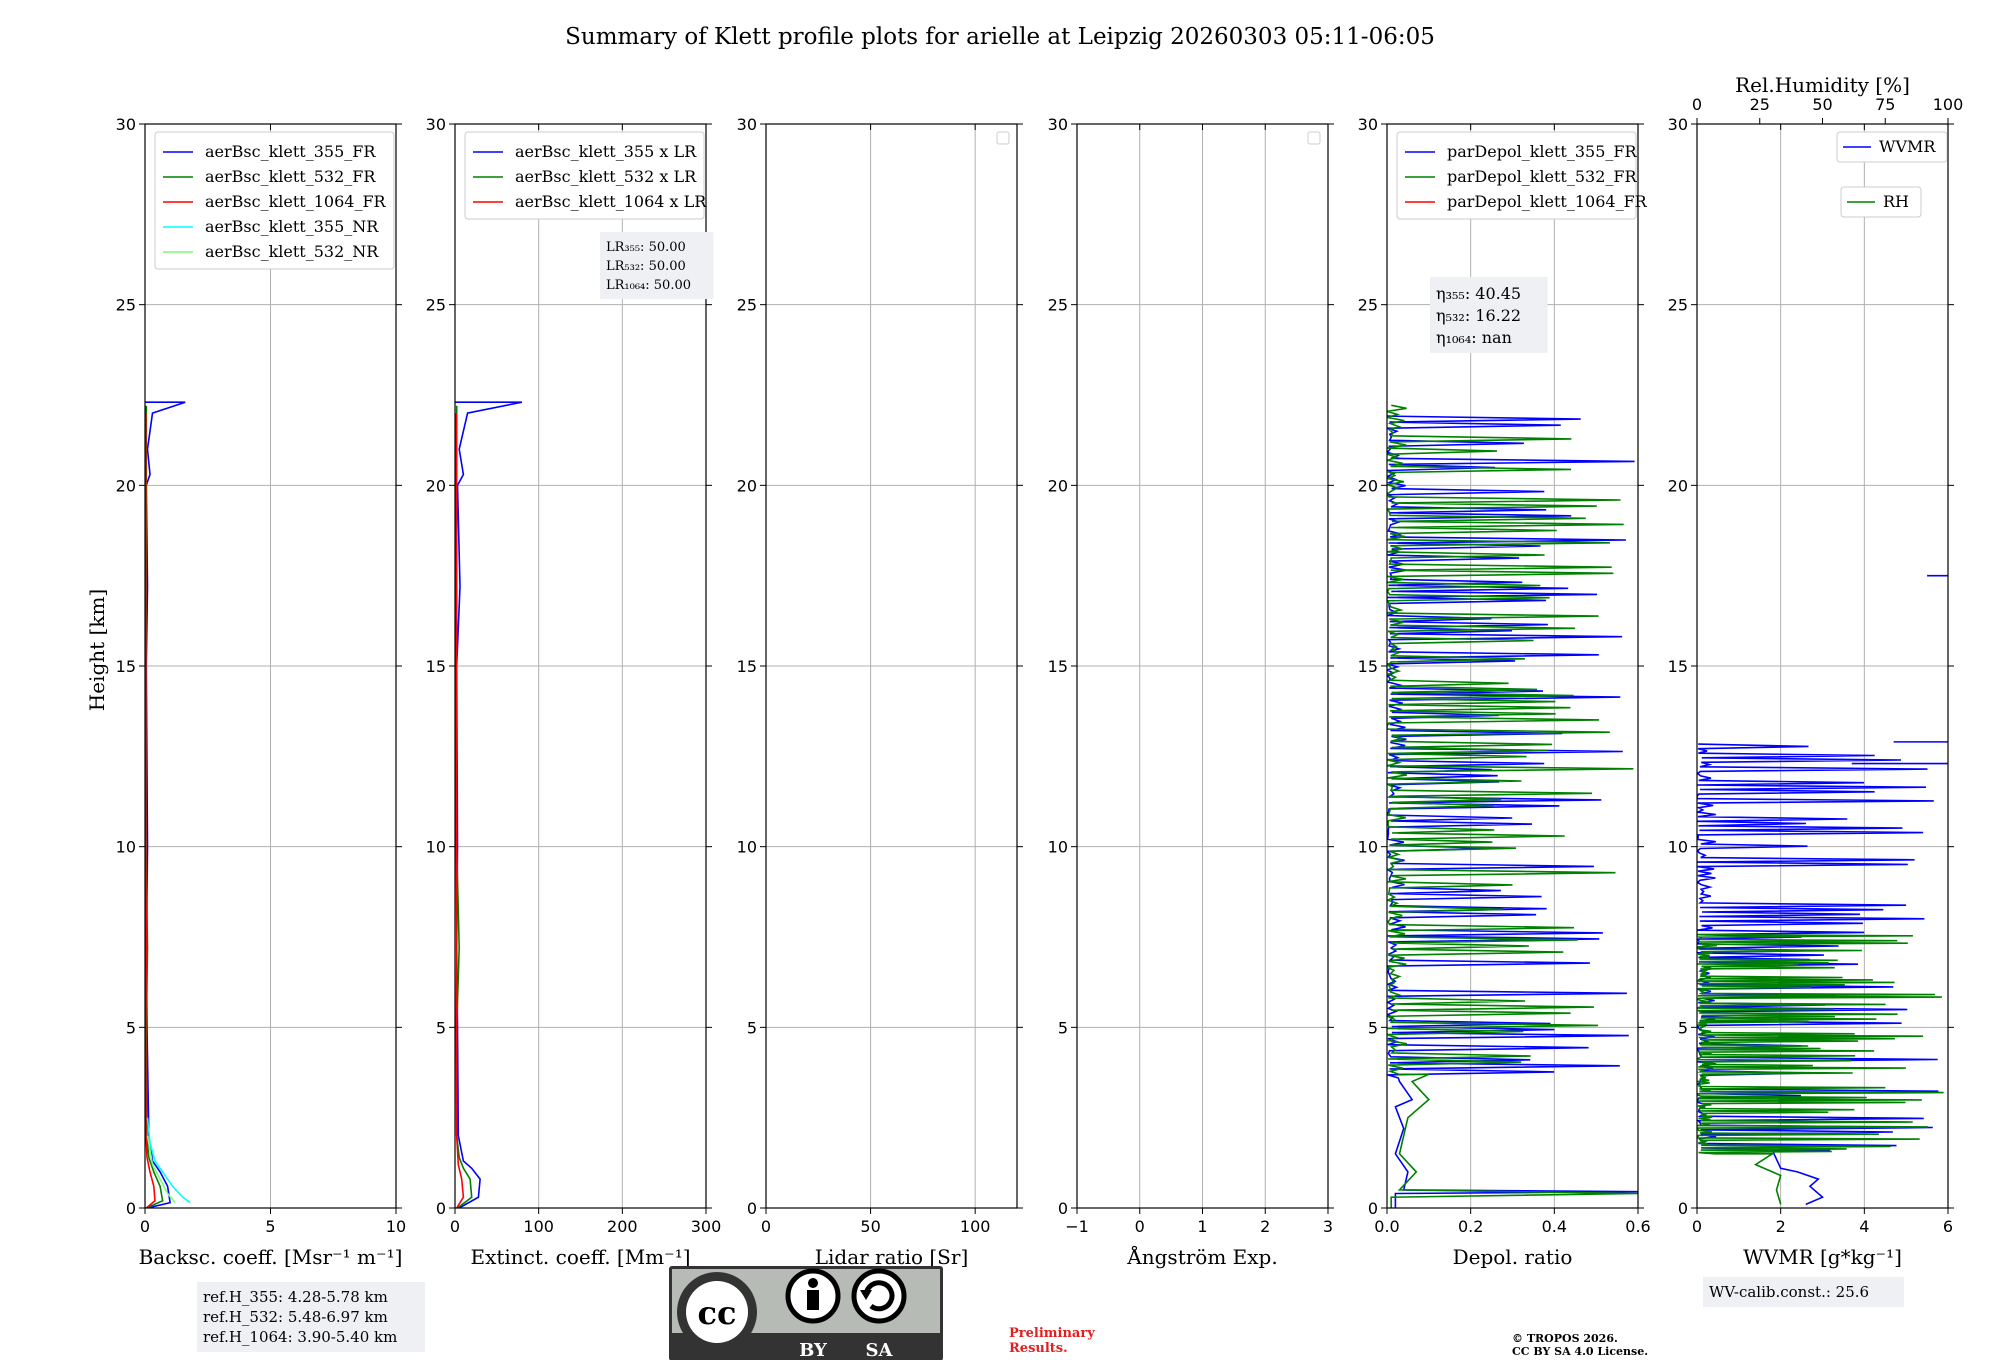 The height and width of the screenshot is (1360, 2000). Describe the element at coordinates (880, 1350) in the screenshot. I see `license-sa-text: SA` at that location.